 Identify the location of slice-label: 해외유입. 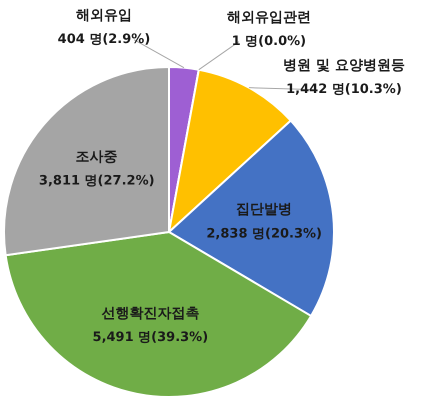
(104, 15).